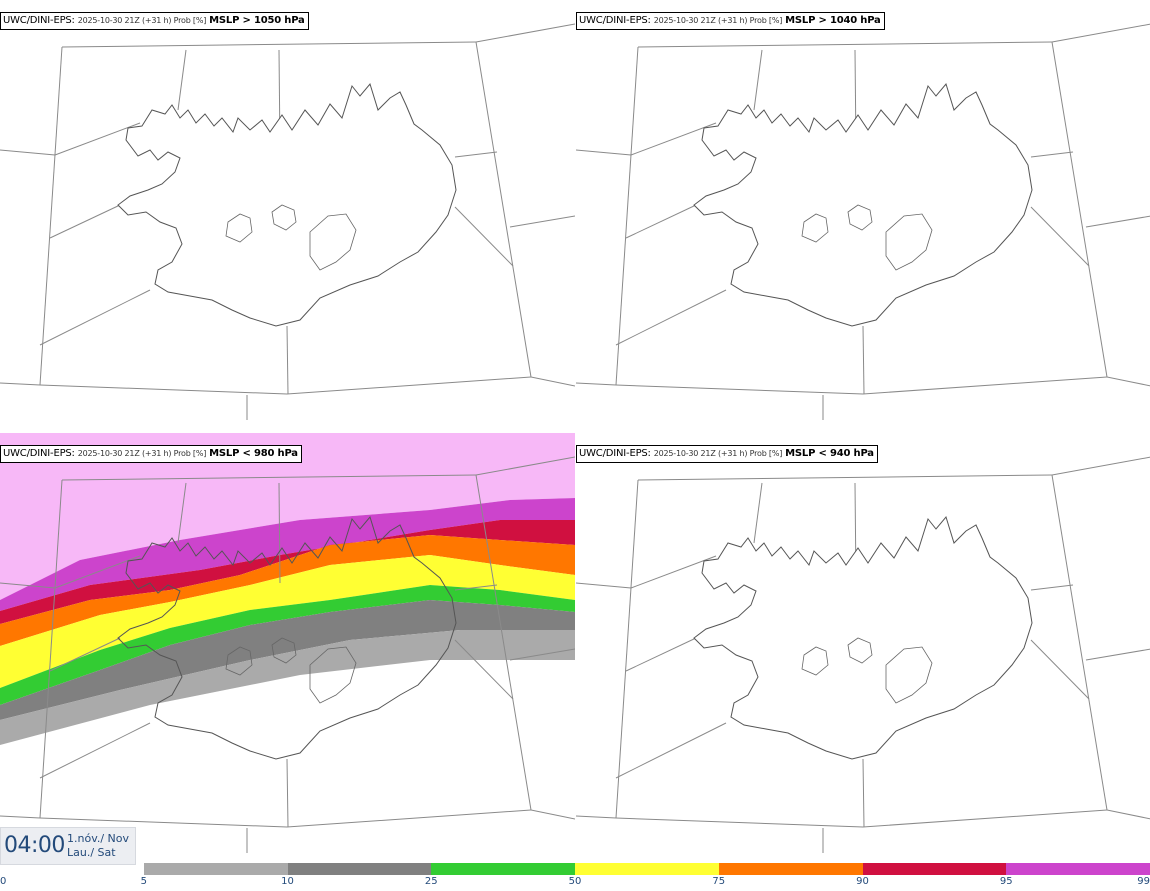  Describe the element at coordinates (1143, 881) in the screenshot. I see `legend-tick-label: 99` at that location.